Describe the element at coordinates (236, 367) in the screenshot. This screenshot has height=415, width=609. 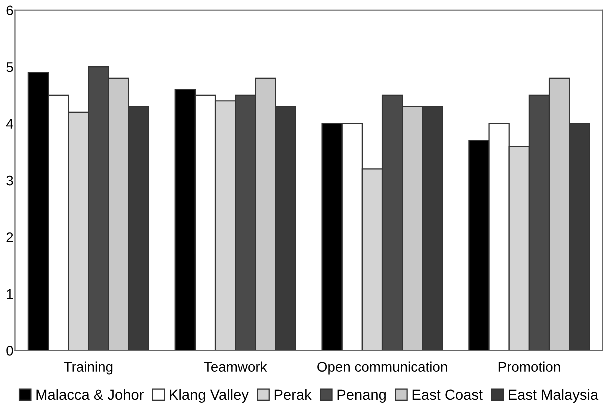
I see `x-tick-label: Teamwork` at that location.